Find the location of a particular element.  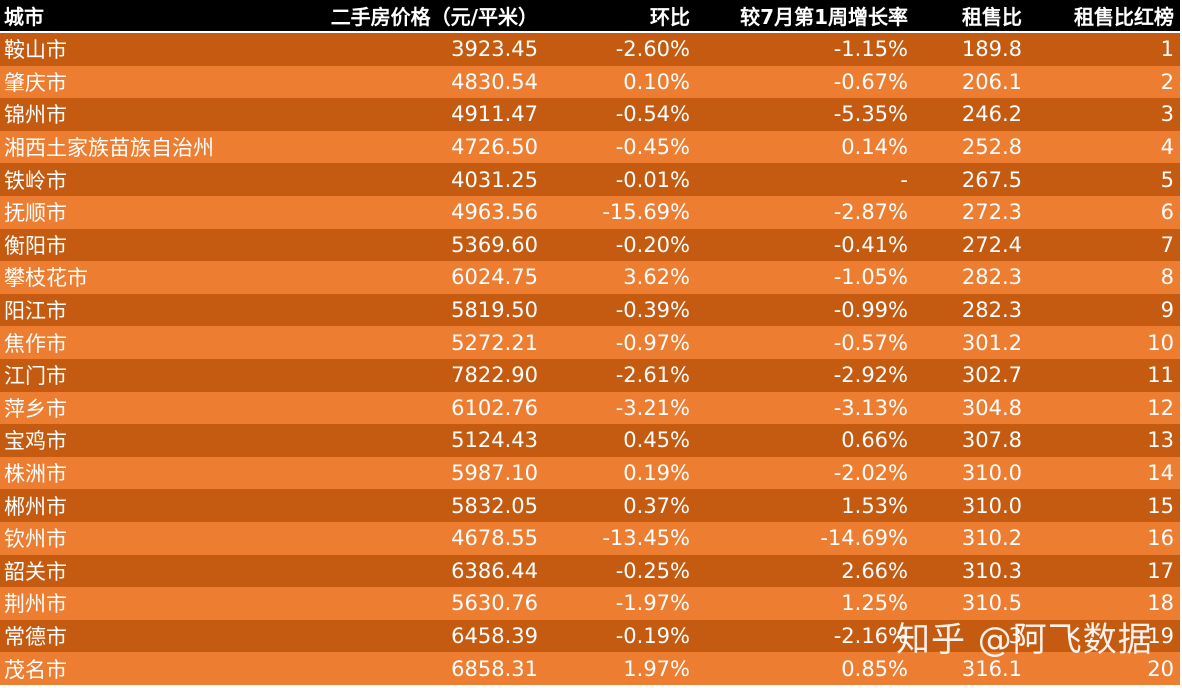

cell-price: 5272.21 is located at coordinates (494, 342).